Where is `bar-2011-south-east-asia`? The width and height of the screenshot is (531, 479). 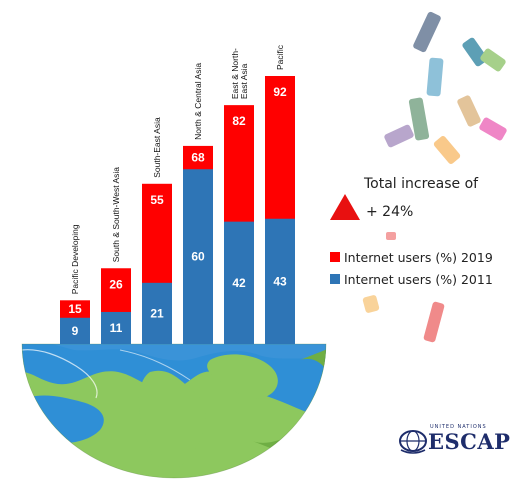
bar-2011-south-east-asia is located at coordinates (157, 313).